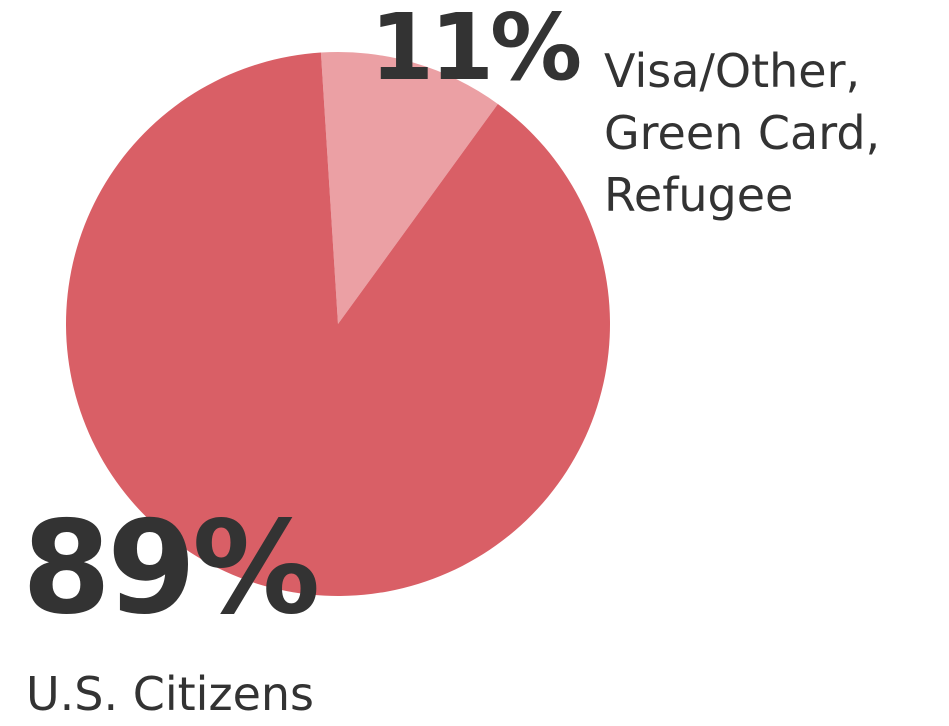 The image size is (949, 726). What do you see at coordinates (409, 188) in the screenshot?
I see `pie-slice-visa-other` at bounding box center [409, 188].